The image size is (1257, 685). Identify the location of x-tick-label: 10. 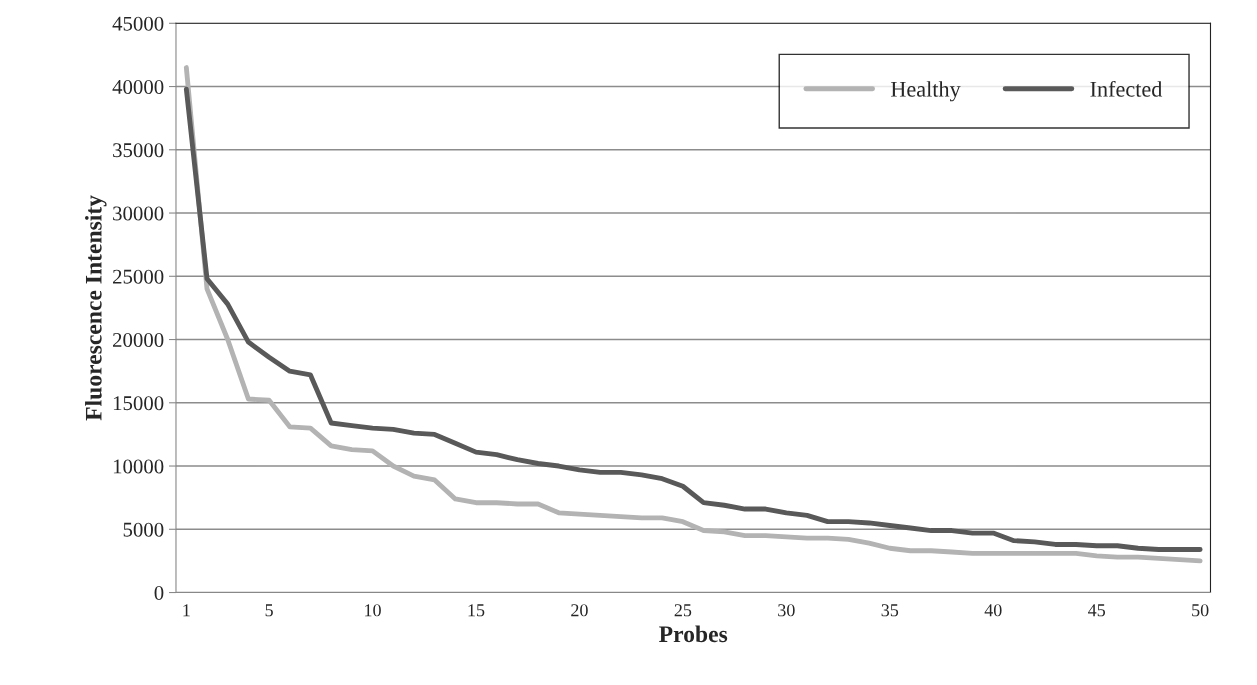
(373, 610).